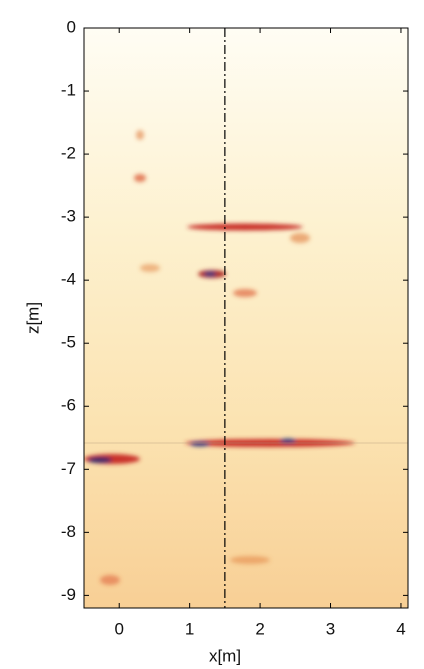 The width and height of the screenshot is (424, 669). I want to click on x-tick-label: 2, so click(259, 628).